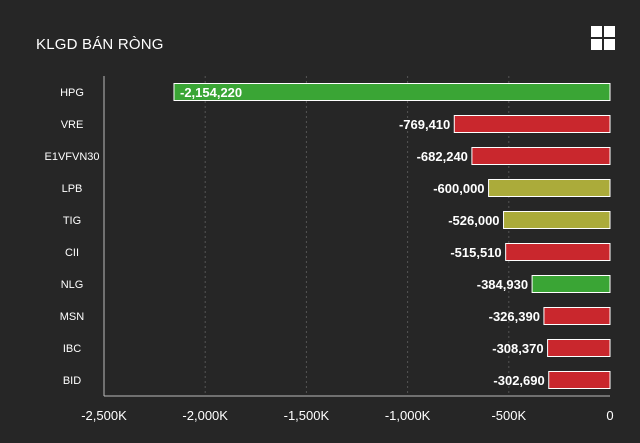 The height and width of the screenshot is (443, 640). Describe the element at coordinates (100, 44) in the screenshot. I see `chart-title: KLGD BÁN RÒNG` at that location.